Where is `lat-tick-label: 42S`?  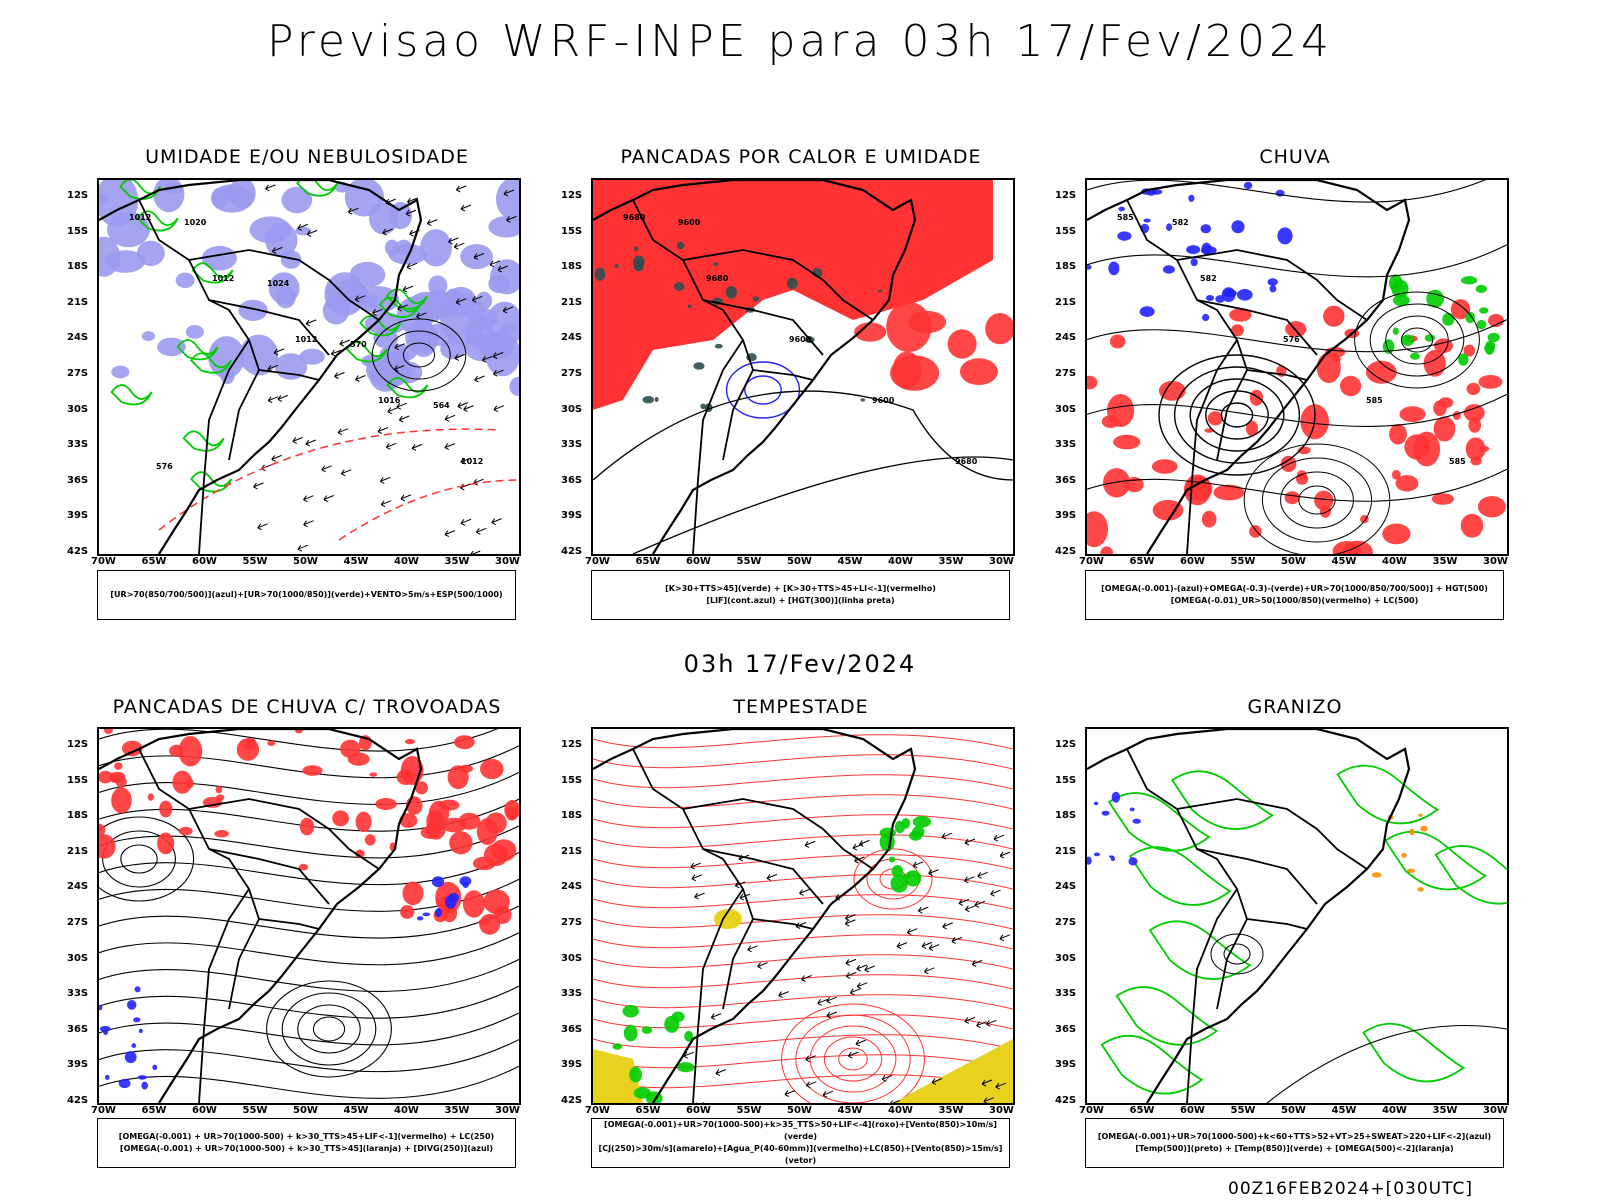 lat-tick-label: 42S is located at coordinates (78, 1100).